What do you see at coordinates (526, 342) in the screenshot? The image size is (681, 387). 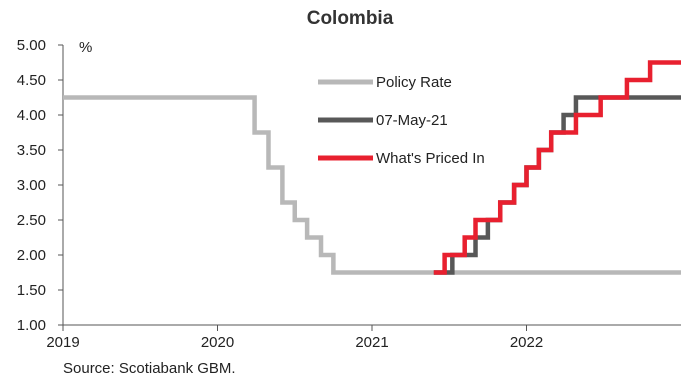 I see `x-tick-label: 2022` at bounding box center [526, 342].